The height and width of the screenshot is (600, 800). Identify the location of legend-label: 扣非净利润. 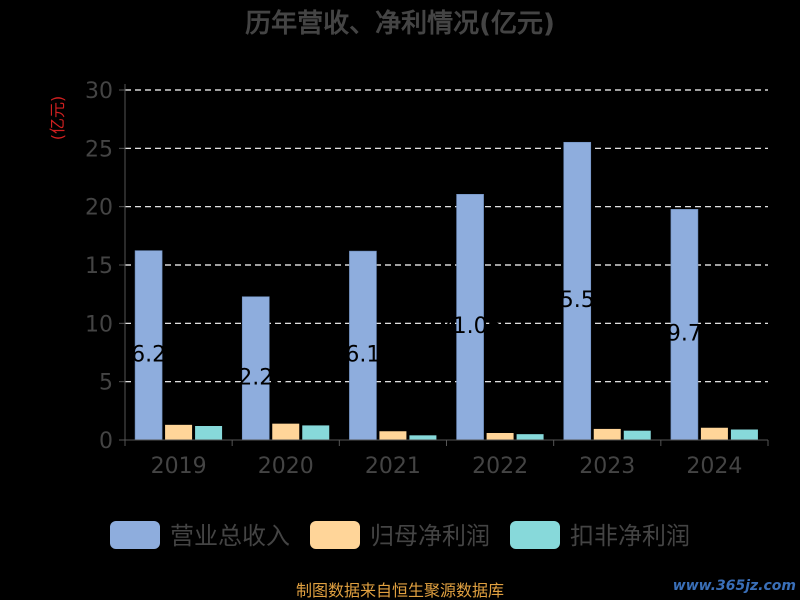
(630, 536).